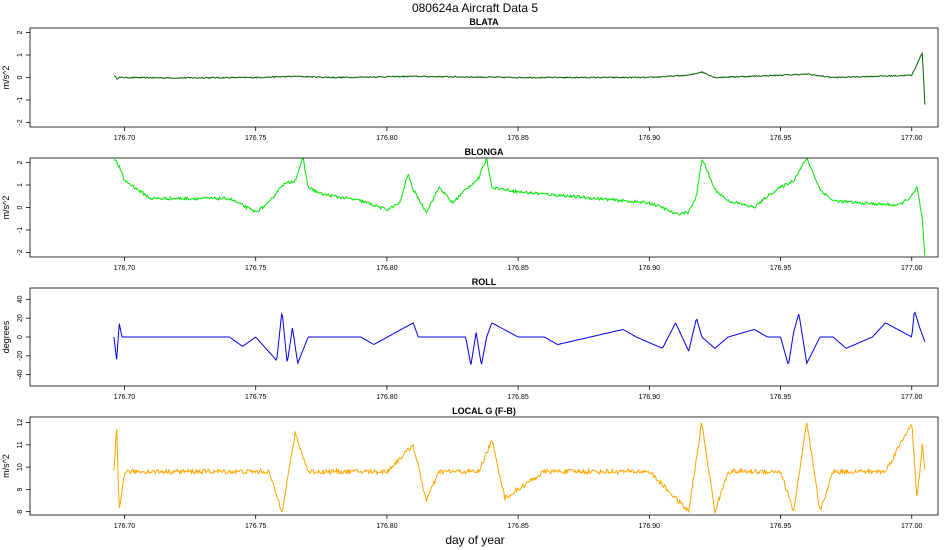 The image size is (950, 550). I want to click on y-tick-label: 11, so click(20, 444).